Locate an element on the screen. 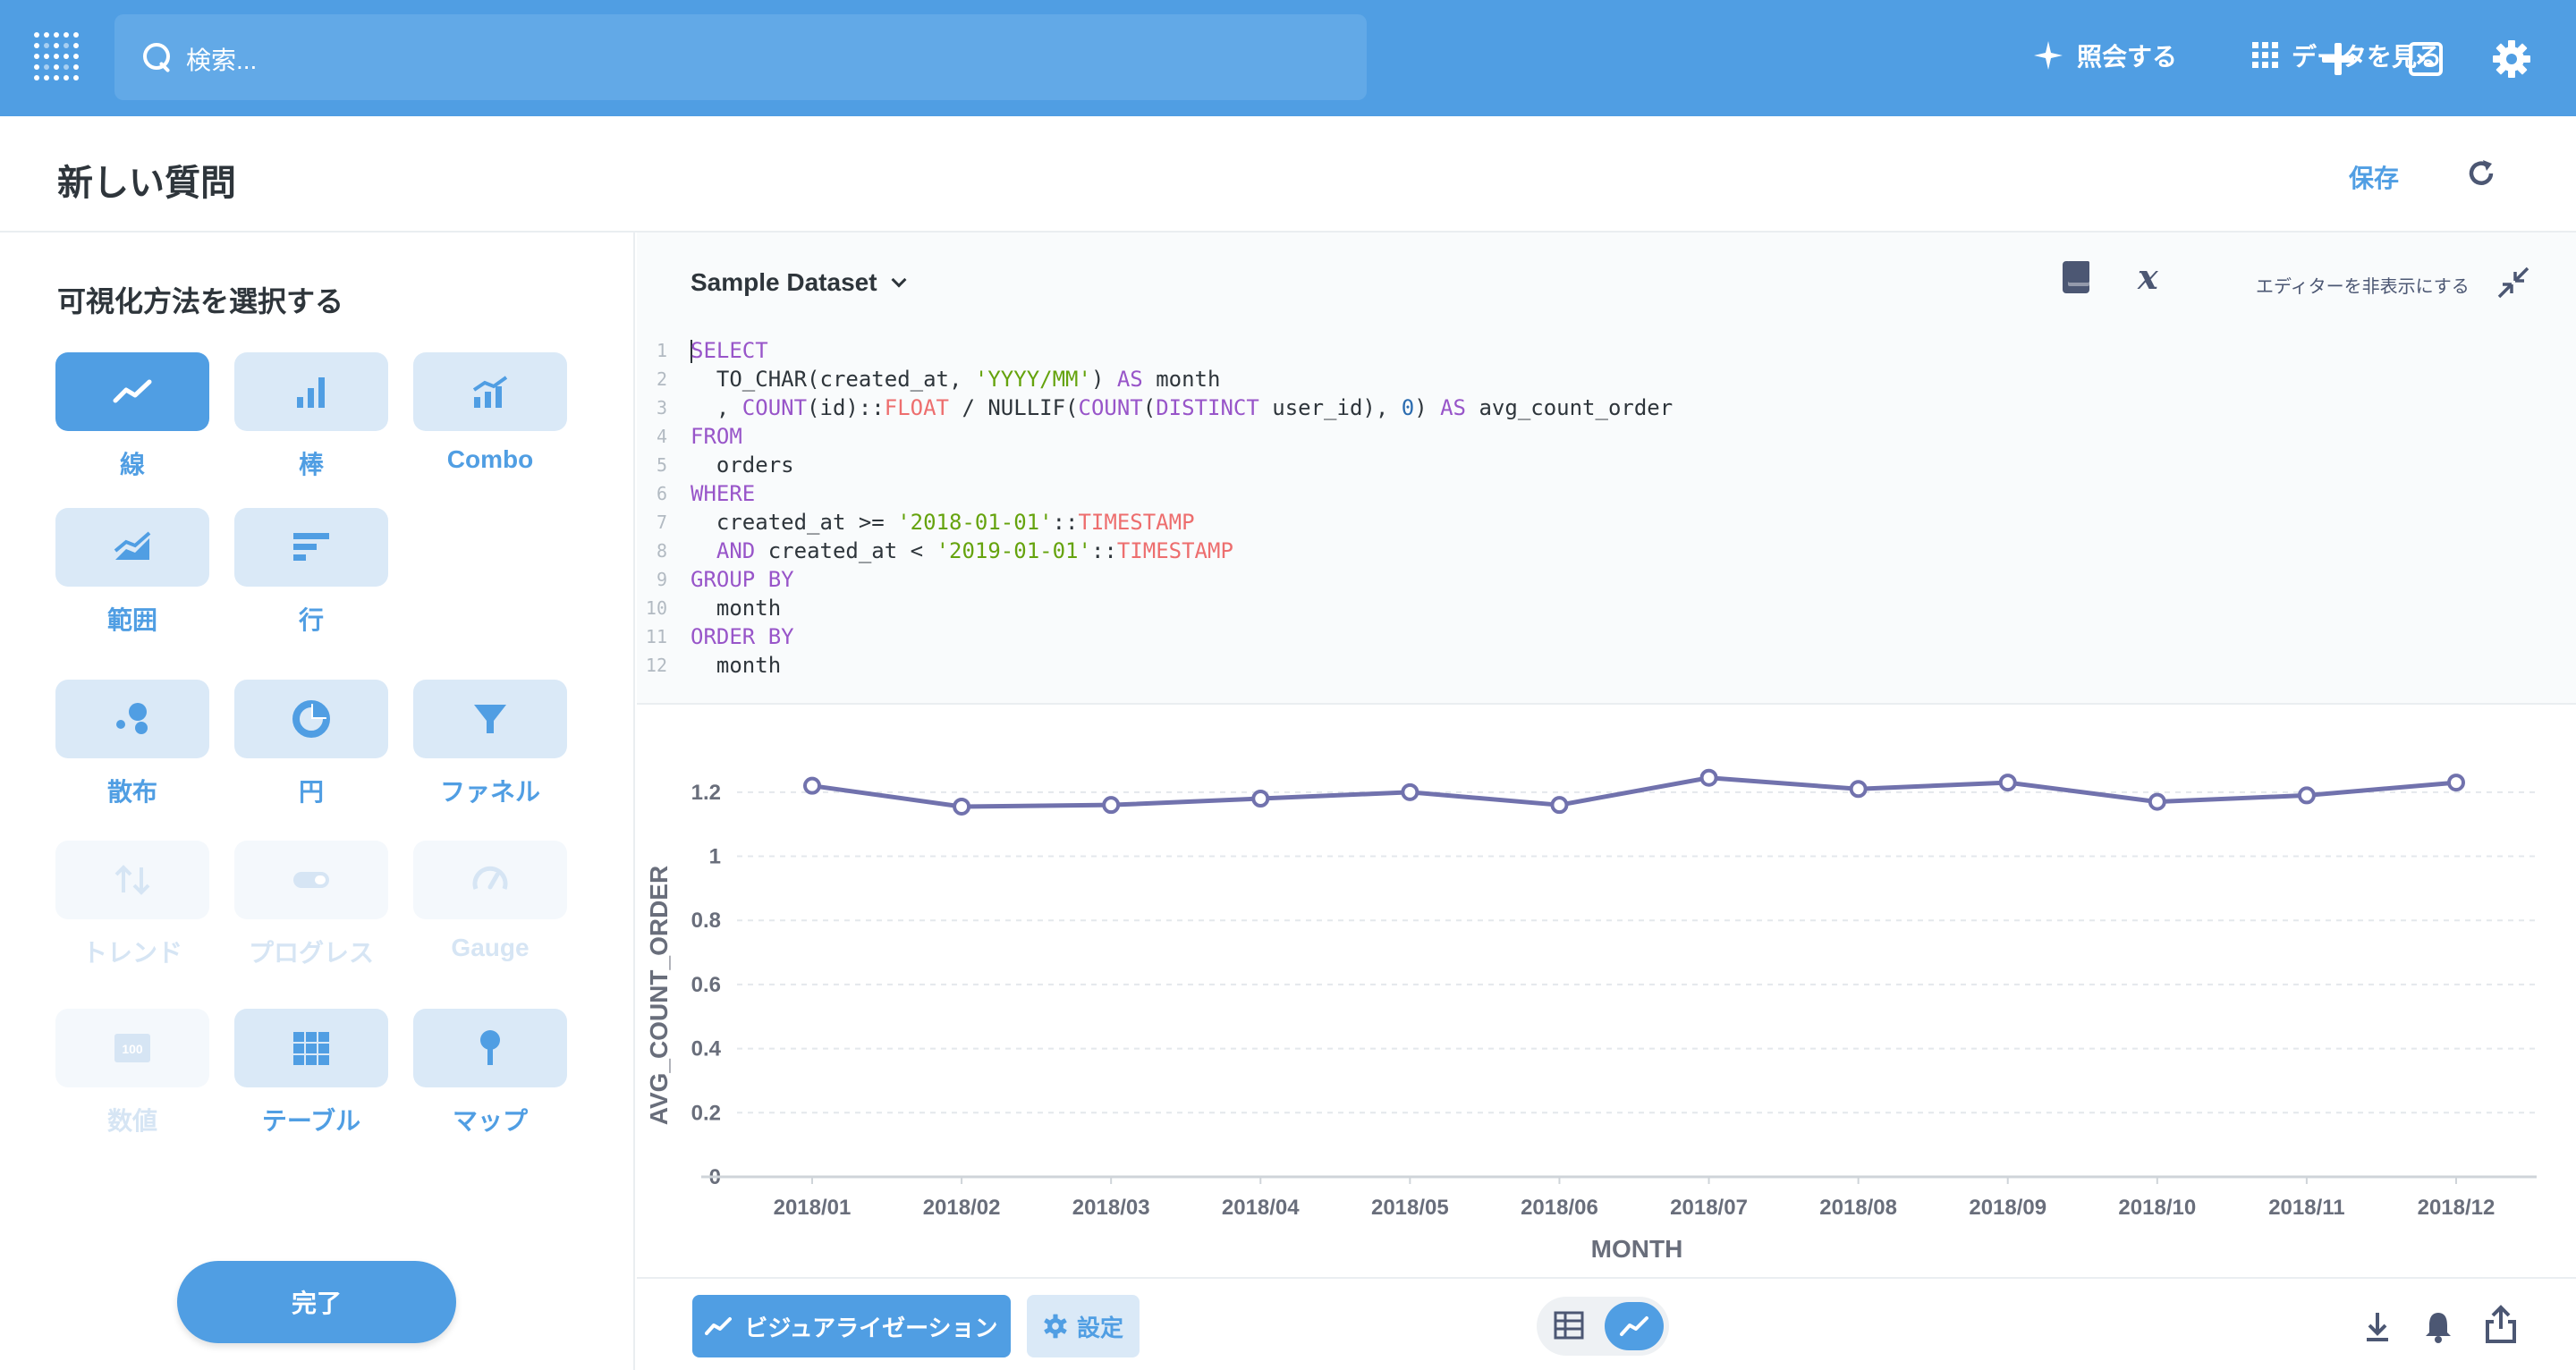  plus-icon is located at coordinates (2338, 59).